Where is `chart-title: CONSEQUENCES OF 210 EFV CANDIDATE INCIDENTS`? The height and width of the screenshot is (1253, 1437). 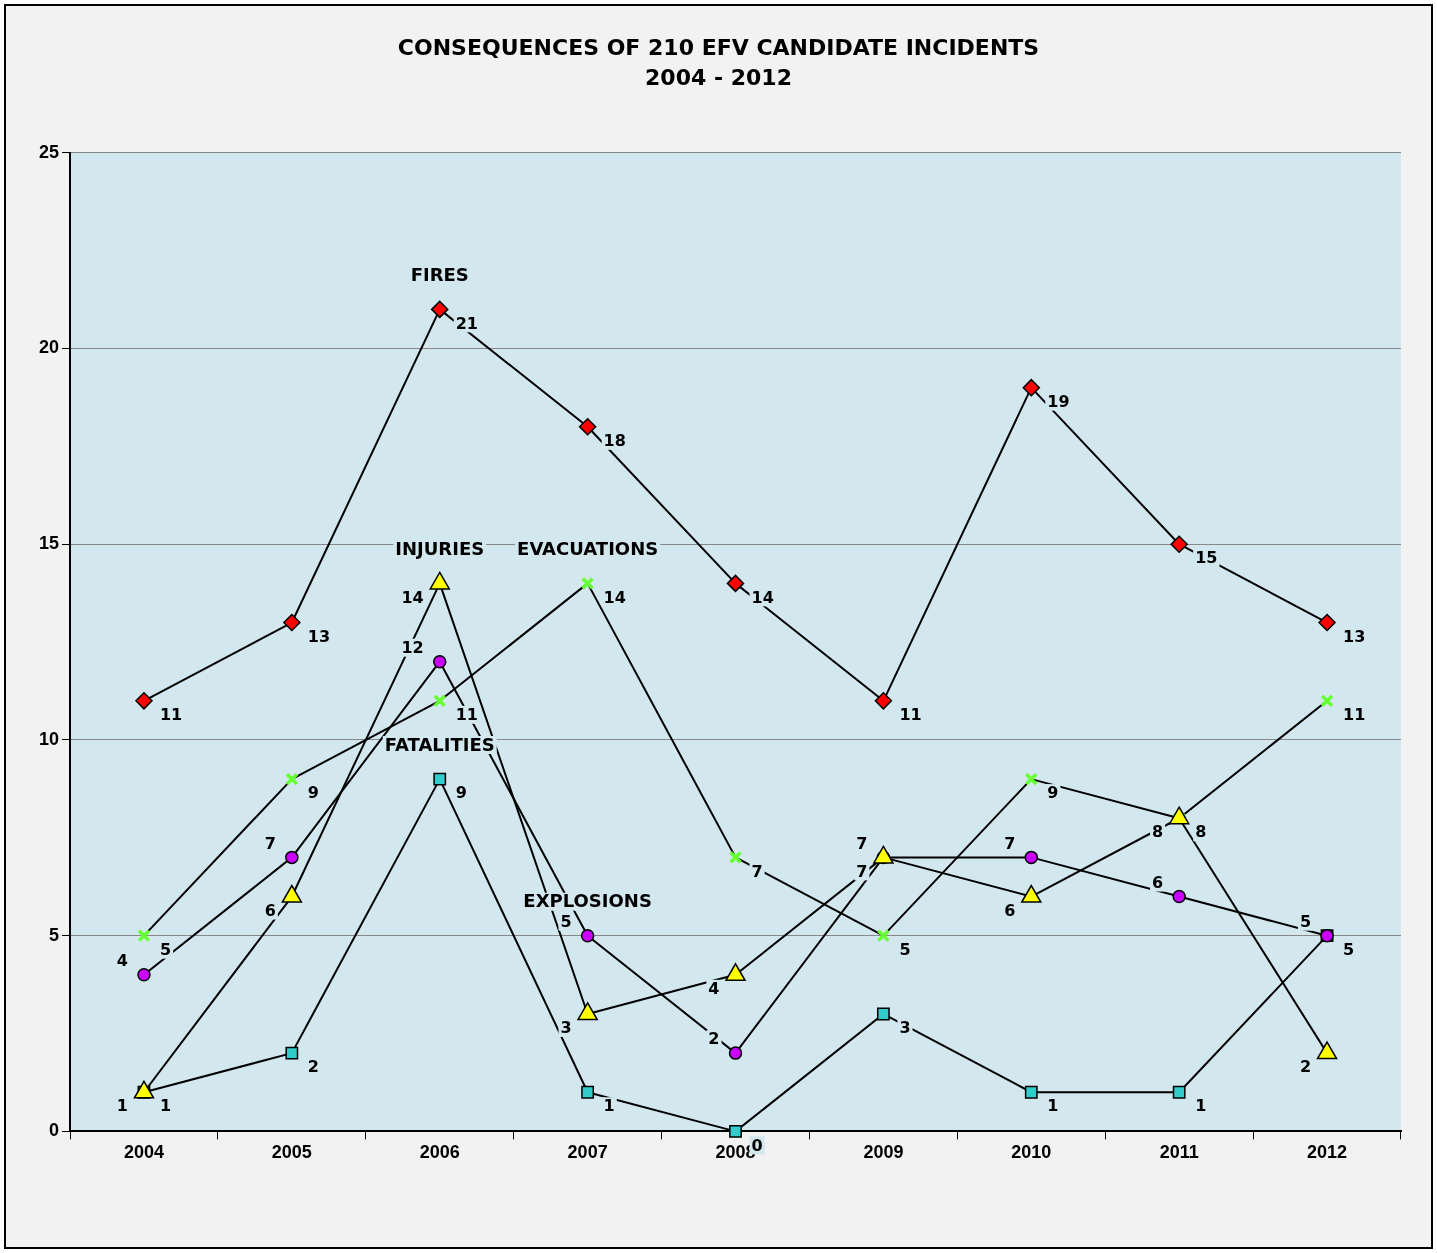 chart-title: CONSEQUENCES OF 210 EFV CANDIDATE INCIDENTS is located at coordinates (718, 47).